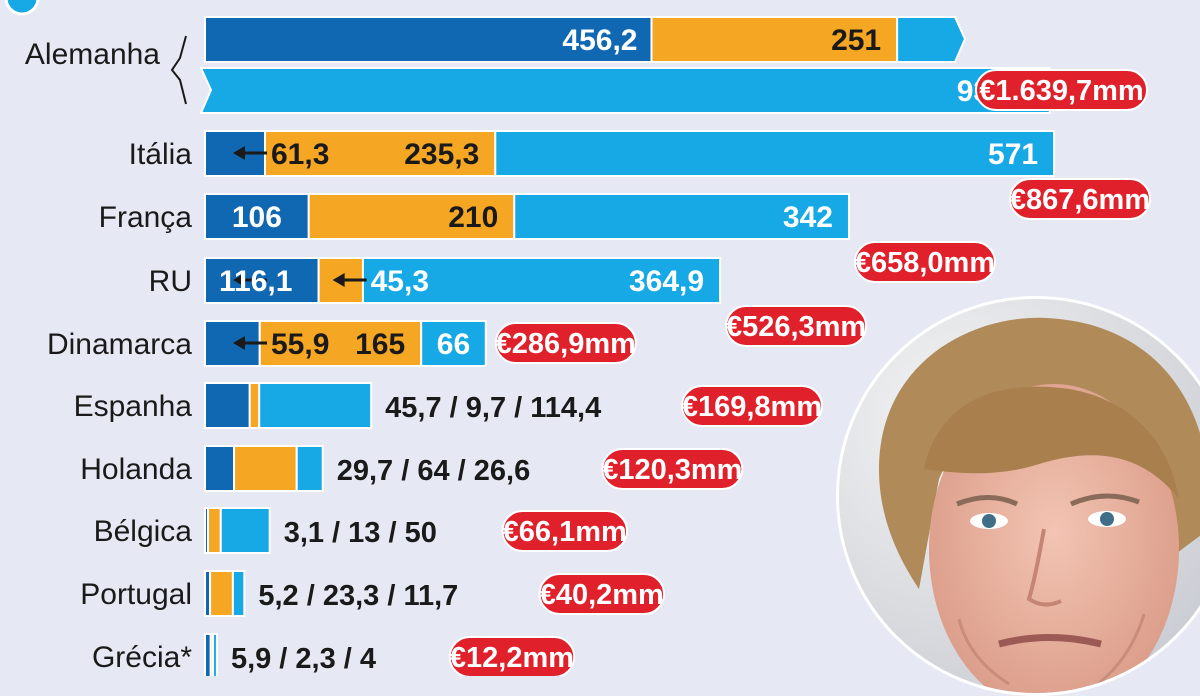  I want to click on total-label-3: €526,3mm, so click(796, 327).